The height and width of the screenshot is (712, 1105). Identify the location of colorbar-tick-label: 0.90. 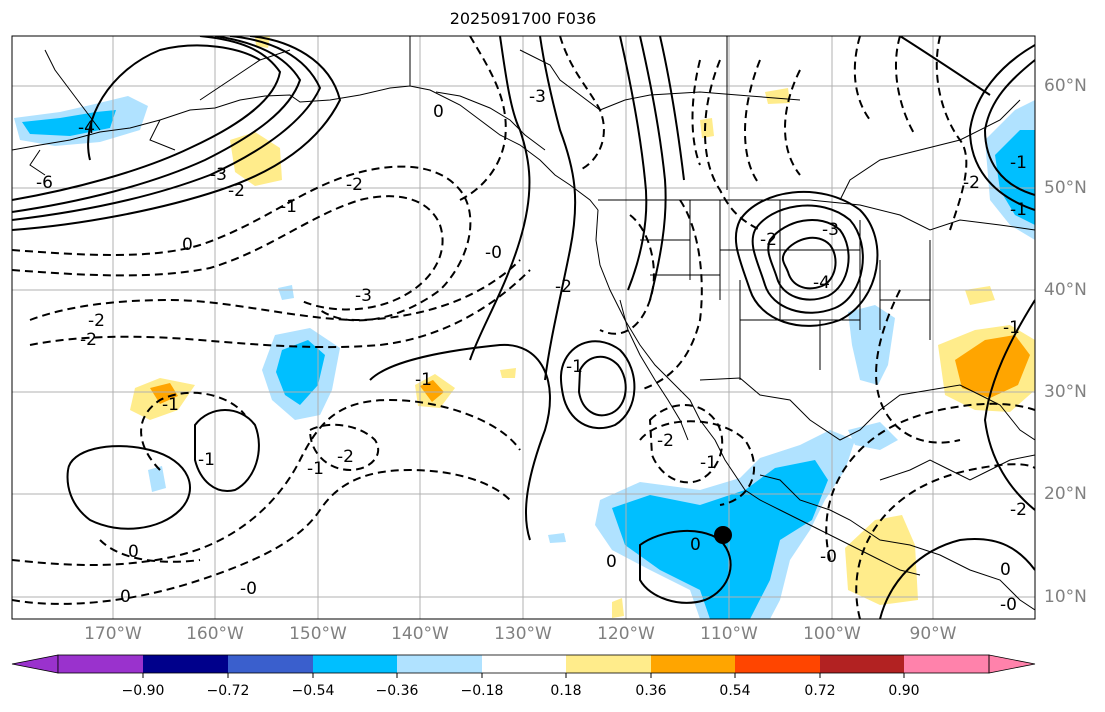
(904, 691).